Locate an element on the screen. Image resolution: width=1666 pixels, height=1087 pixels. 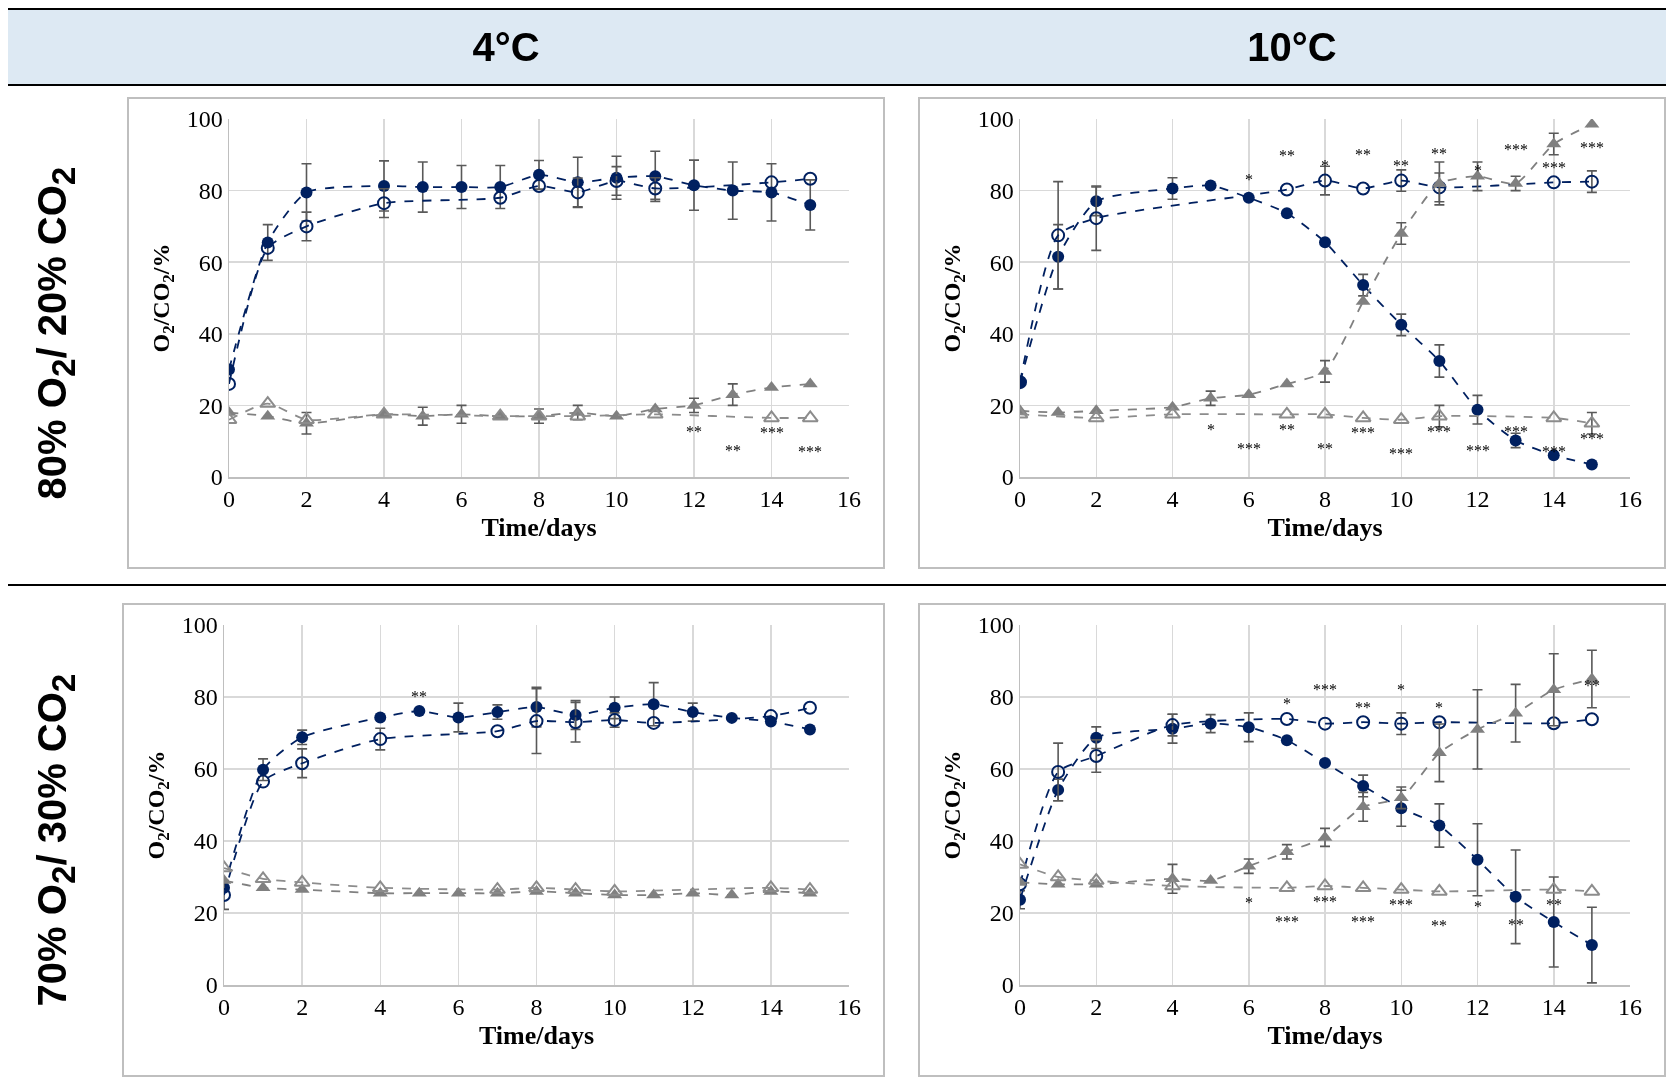
chart-title: 4°C is located at coordinates (506, 47).